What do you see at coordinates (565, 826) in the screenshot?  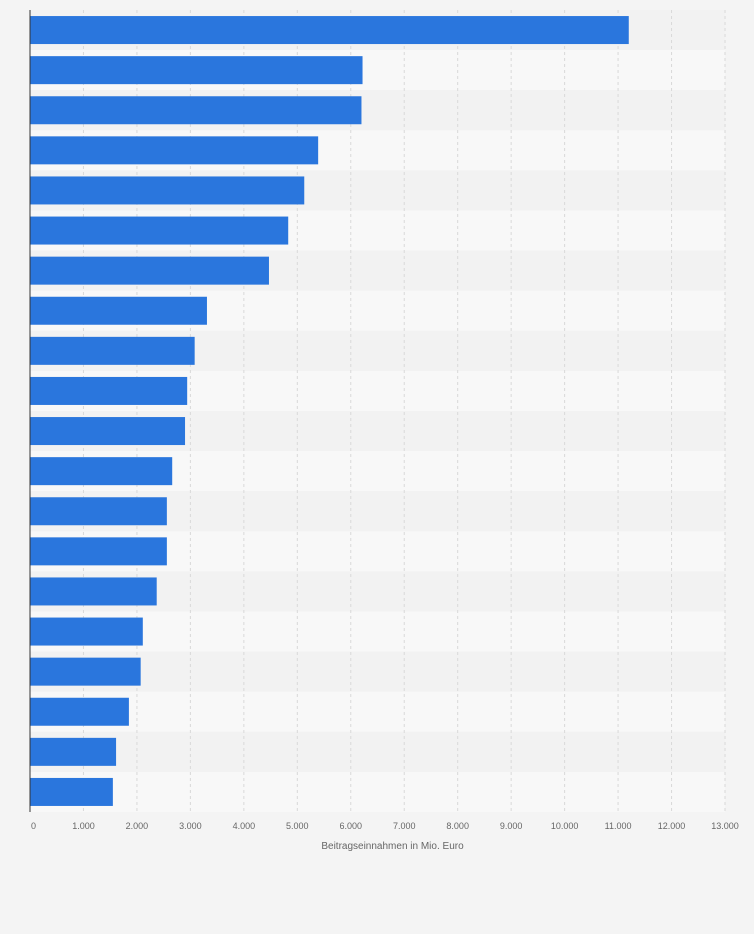 I see `x-tick-label: 10.000` at bounding box center [565, 826].